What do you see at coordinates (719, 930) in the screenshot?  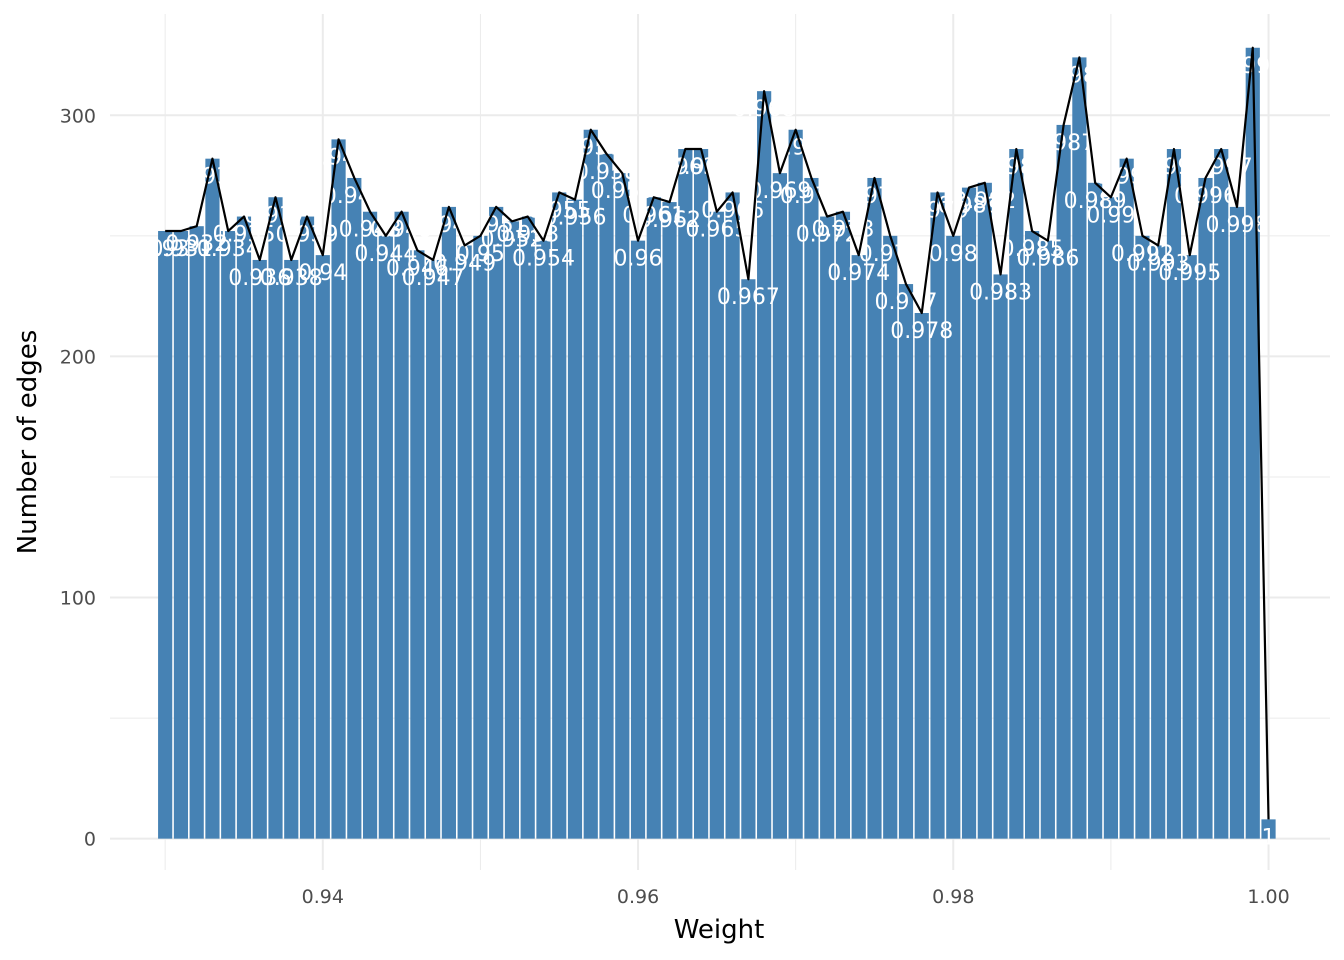 I see `x-axis-title: Weight` at bounding box center [719, 930].